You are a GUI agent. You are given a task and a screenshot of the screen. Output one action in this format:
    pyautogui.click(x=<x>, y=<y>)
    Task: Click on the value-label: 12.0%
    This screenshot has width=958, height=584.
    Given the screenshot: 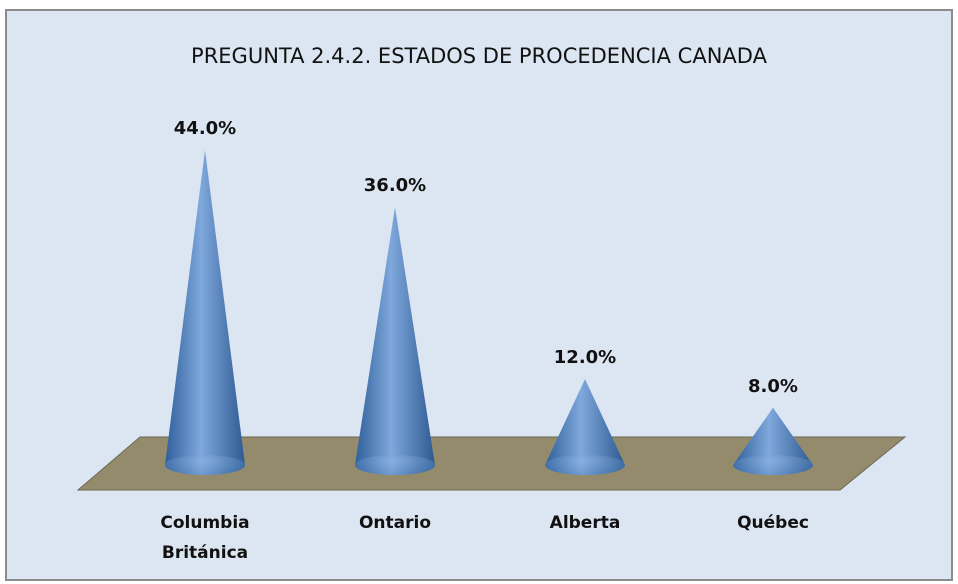 What is the action you would take?
    pyautogui.click(x=585, y=358)
    